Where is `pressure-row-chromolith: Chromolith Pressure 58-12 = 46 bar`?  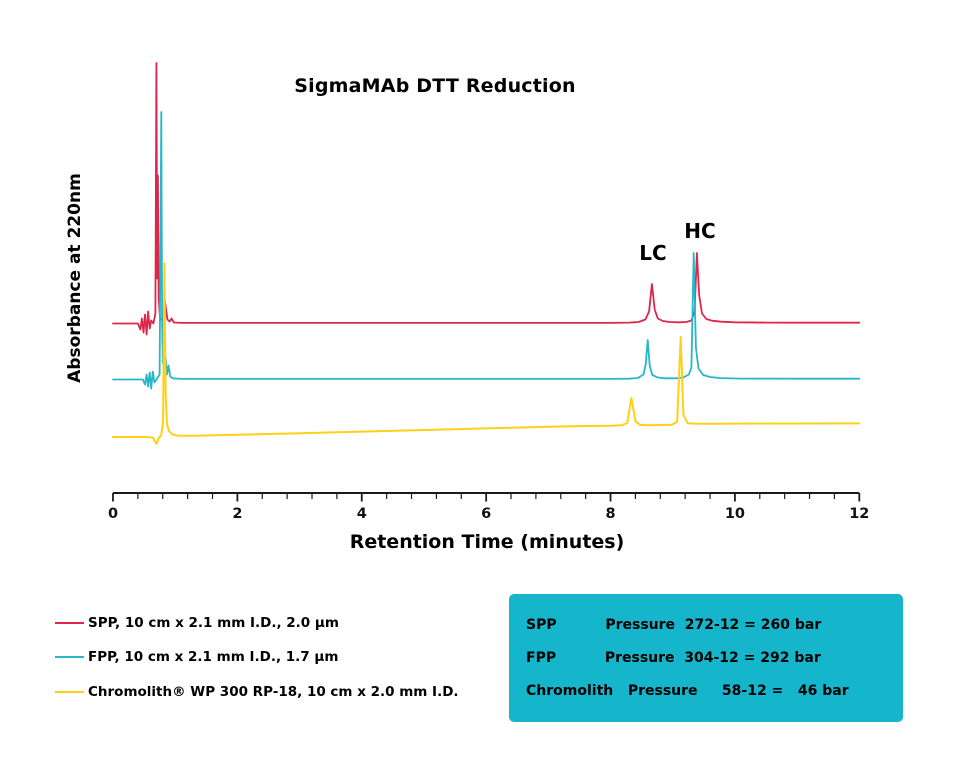
pressure-row-chromolith: Chromolith Pressure 58-12 = 46 bar is located at coordinates (687, 691).